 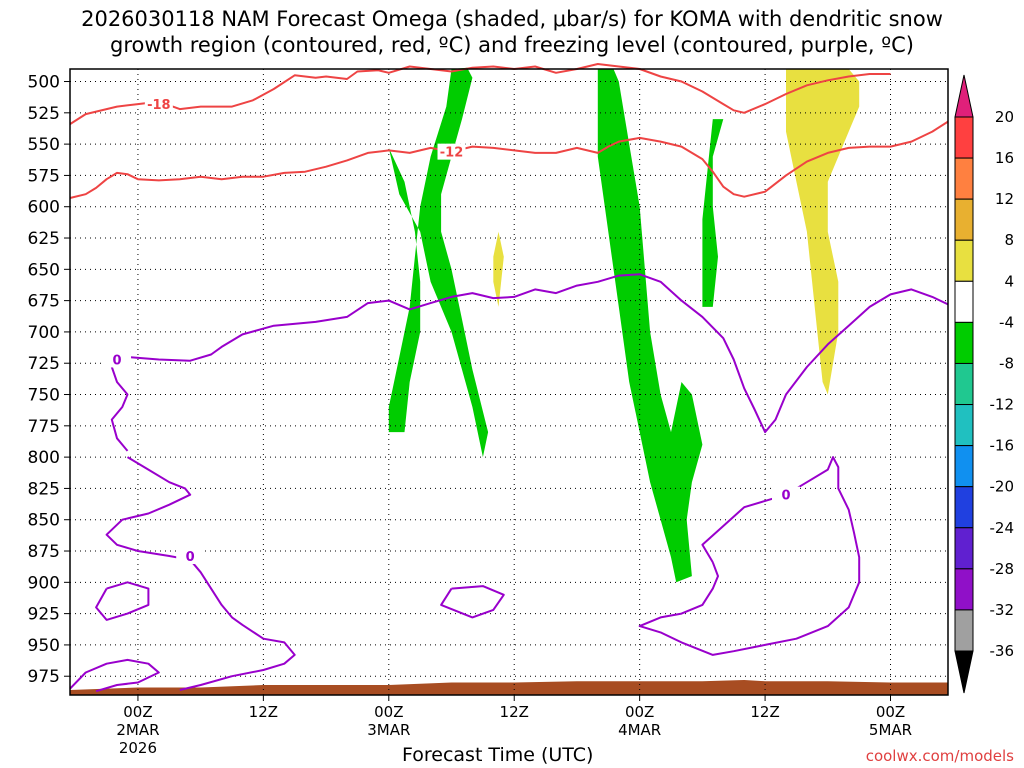 What do you see at coordinates (200, 573) in the screenshot?
I see `freezing-level-lower` at bounding box center [200, 573].